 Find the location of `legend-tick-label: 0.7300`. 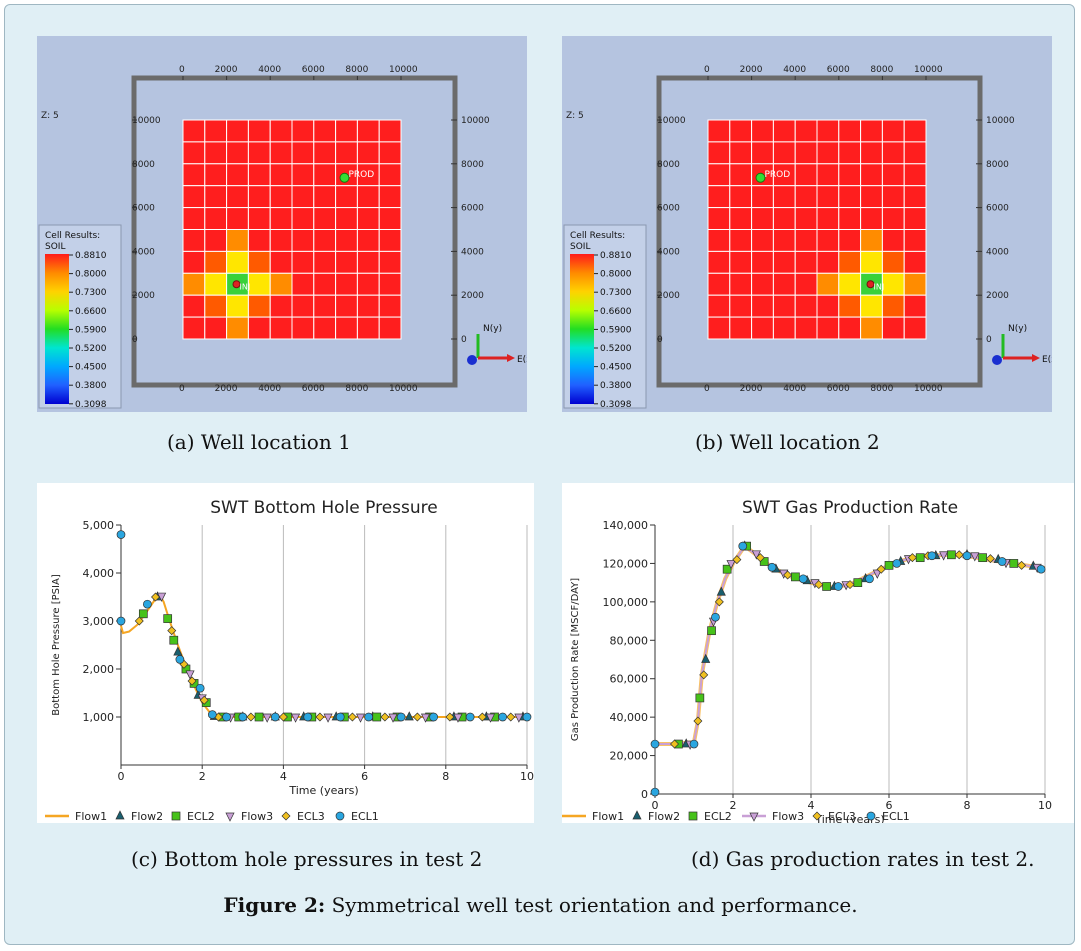

legend-tick-label: 0.7300 is located at coordinates (616, 293).